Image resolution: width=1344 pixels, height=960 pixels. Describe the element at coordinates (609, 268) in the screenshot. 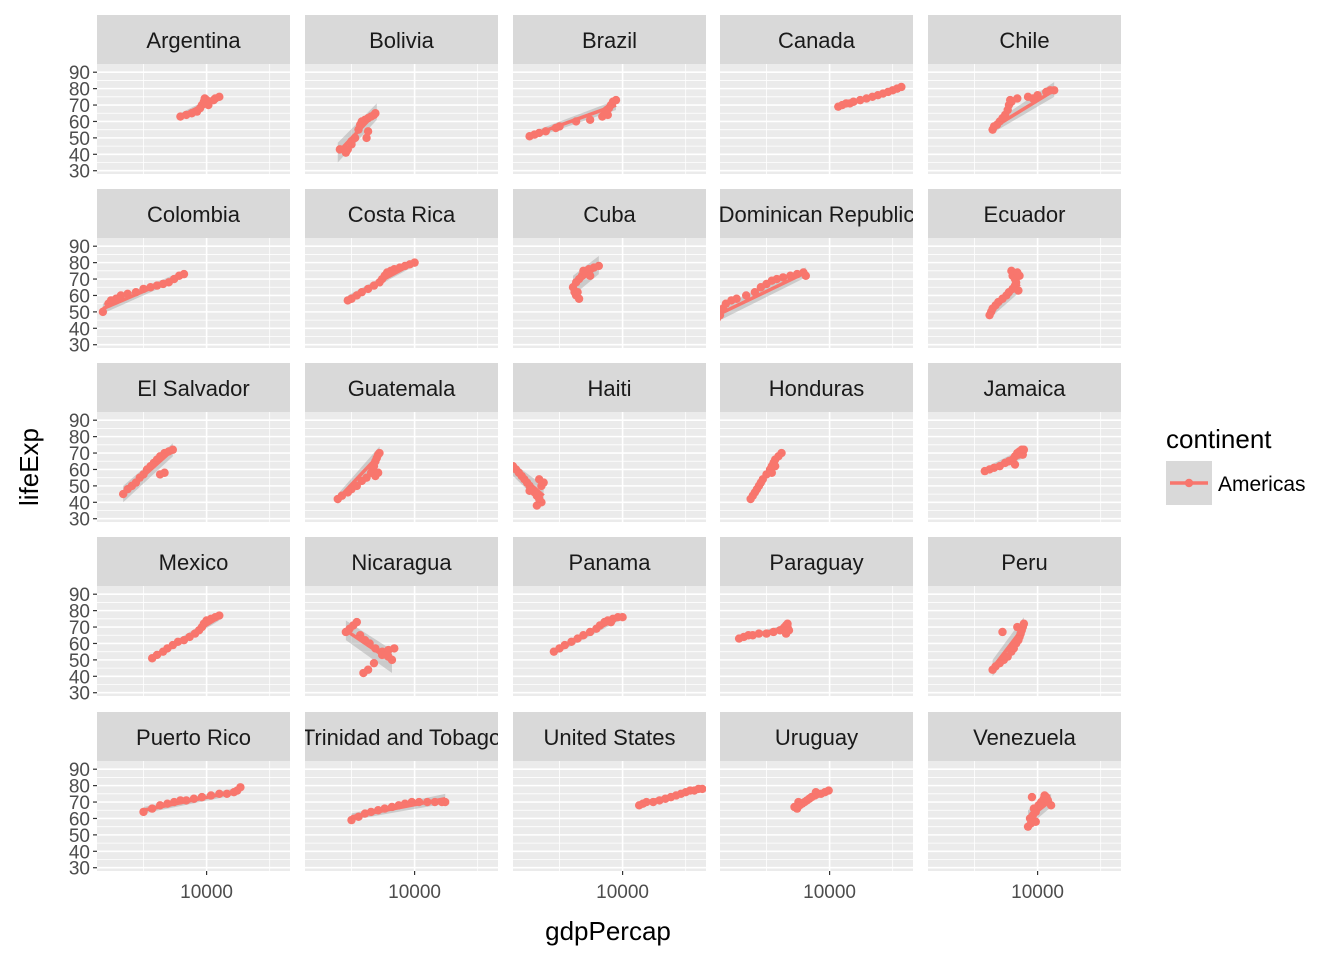

I see `facet-panel: Cuba` at that location.